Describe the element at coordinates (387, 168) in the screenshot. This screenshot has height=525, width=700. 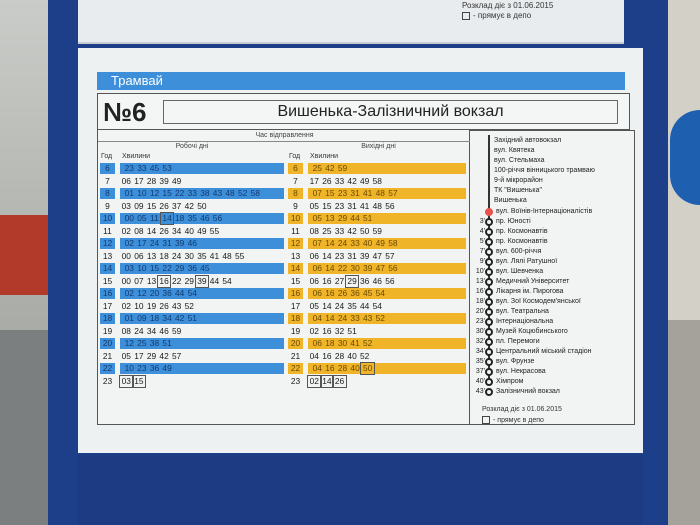
I see `minutes-cell: 25 42 59` at that location.